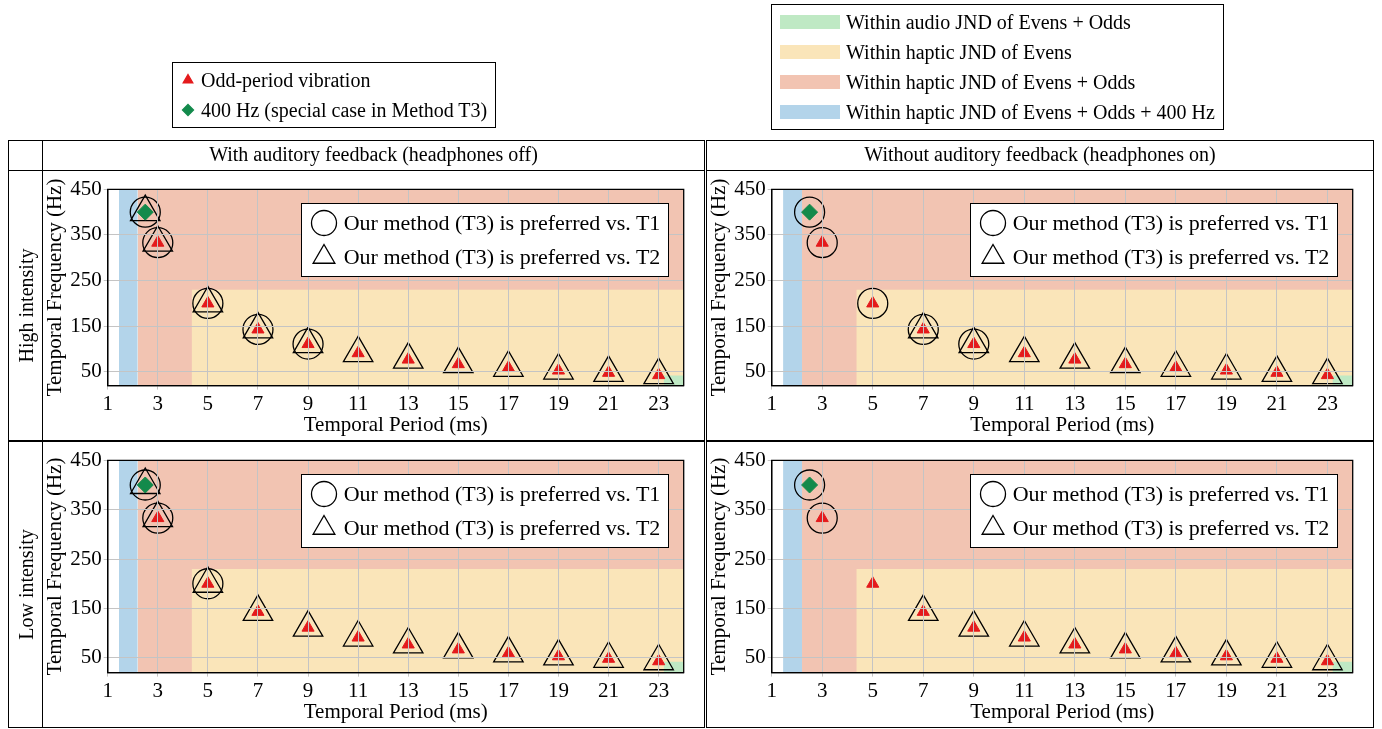 This screenshot has height=729, width=1382. Describe the element at coordinates (1030, 113) in the screenshot. I see `legend-label: Within haptic JND of Evens + Odds + 400 Hz` at that location.